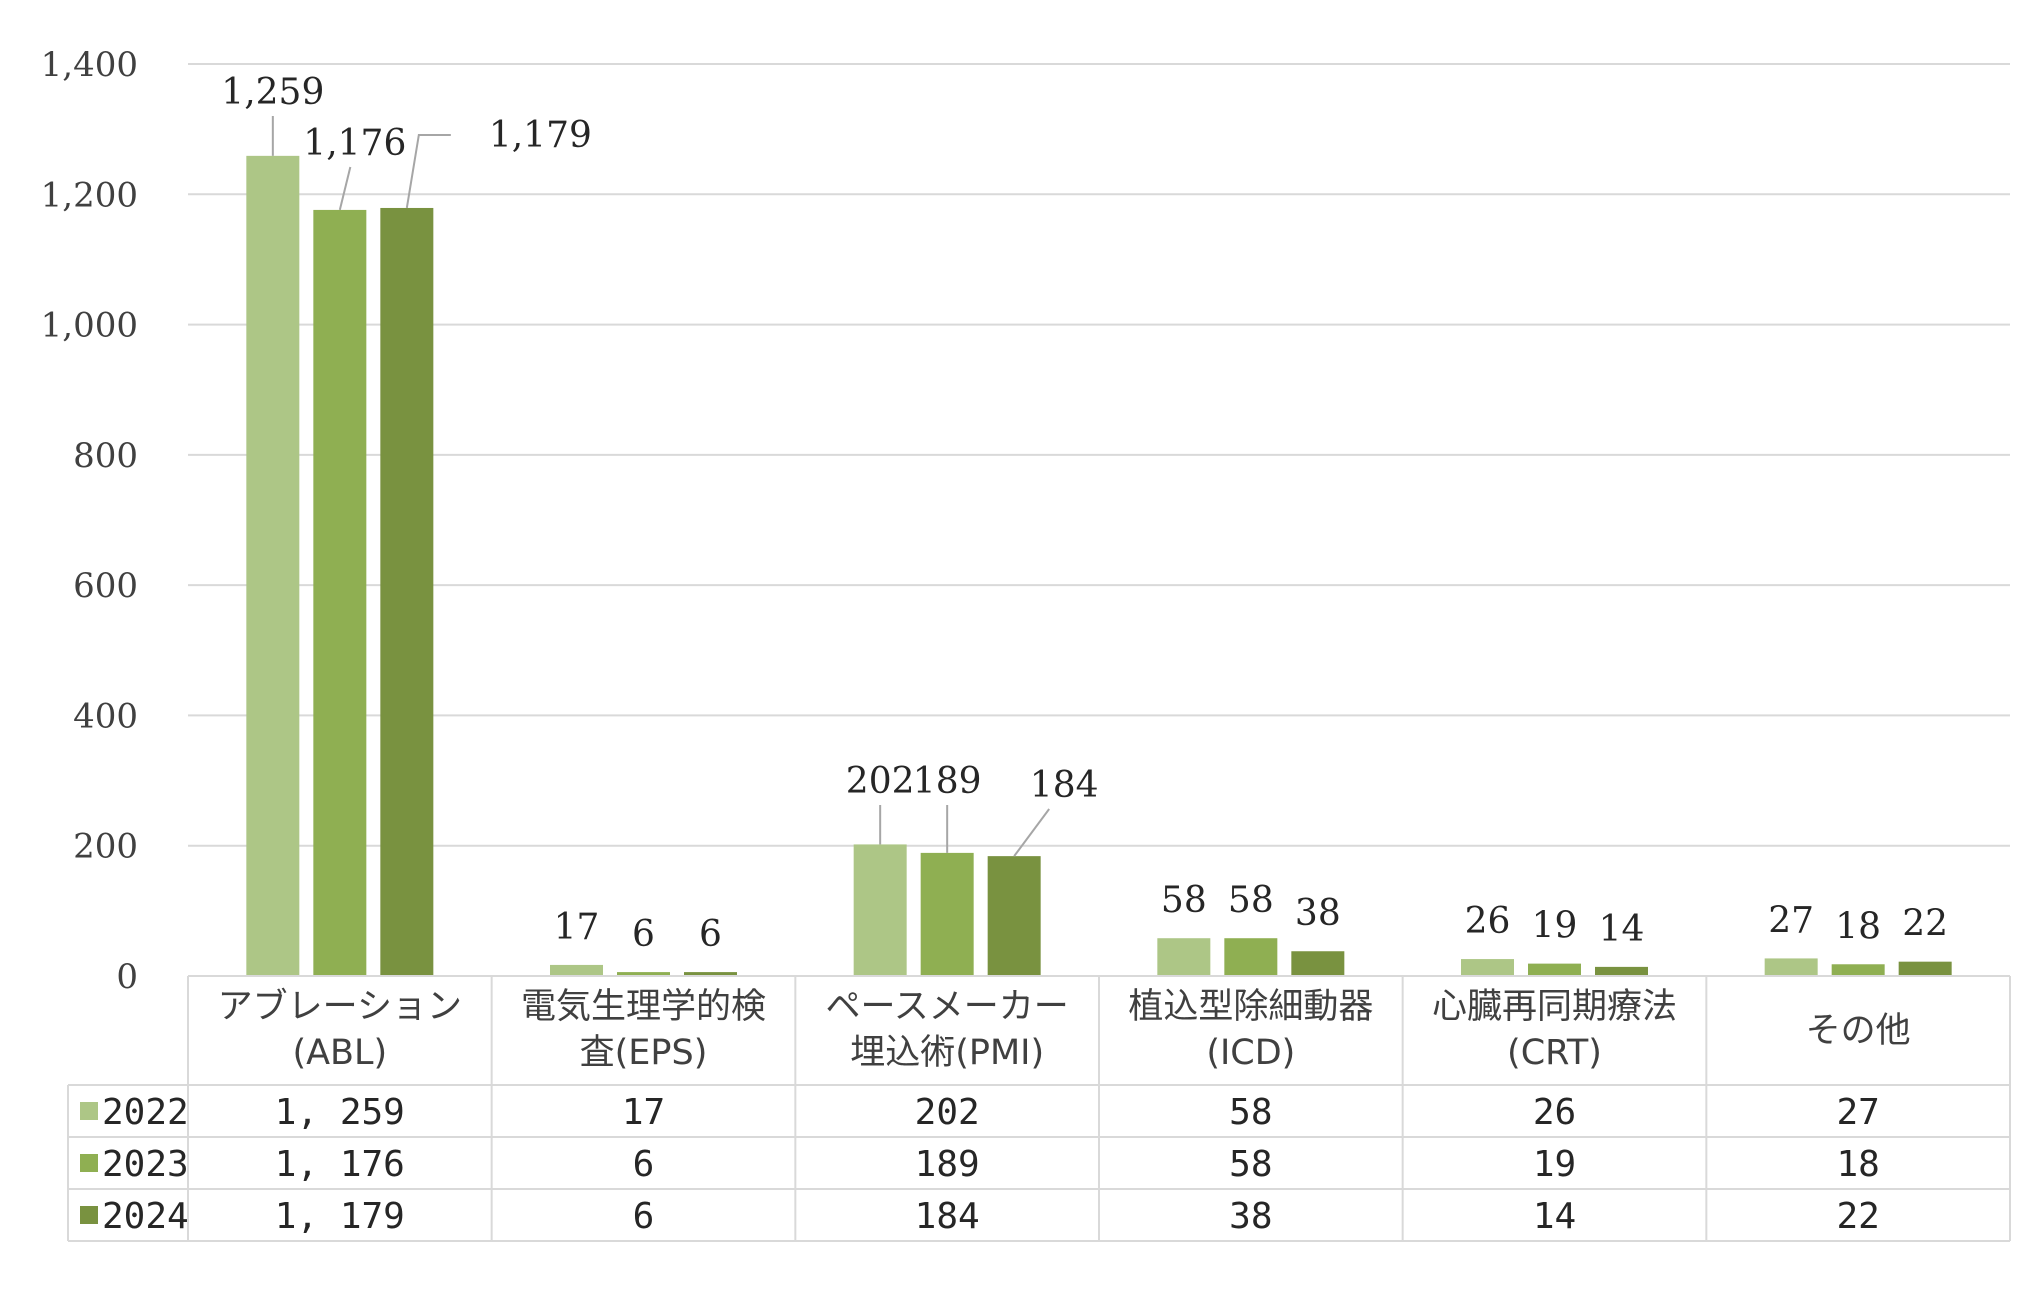 The image size is (2026, 1299). What do you see at coordinates (643, 934) in the screenshot?
I see `data-label-2023-1: 6` at bounding box center [643, 934].